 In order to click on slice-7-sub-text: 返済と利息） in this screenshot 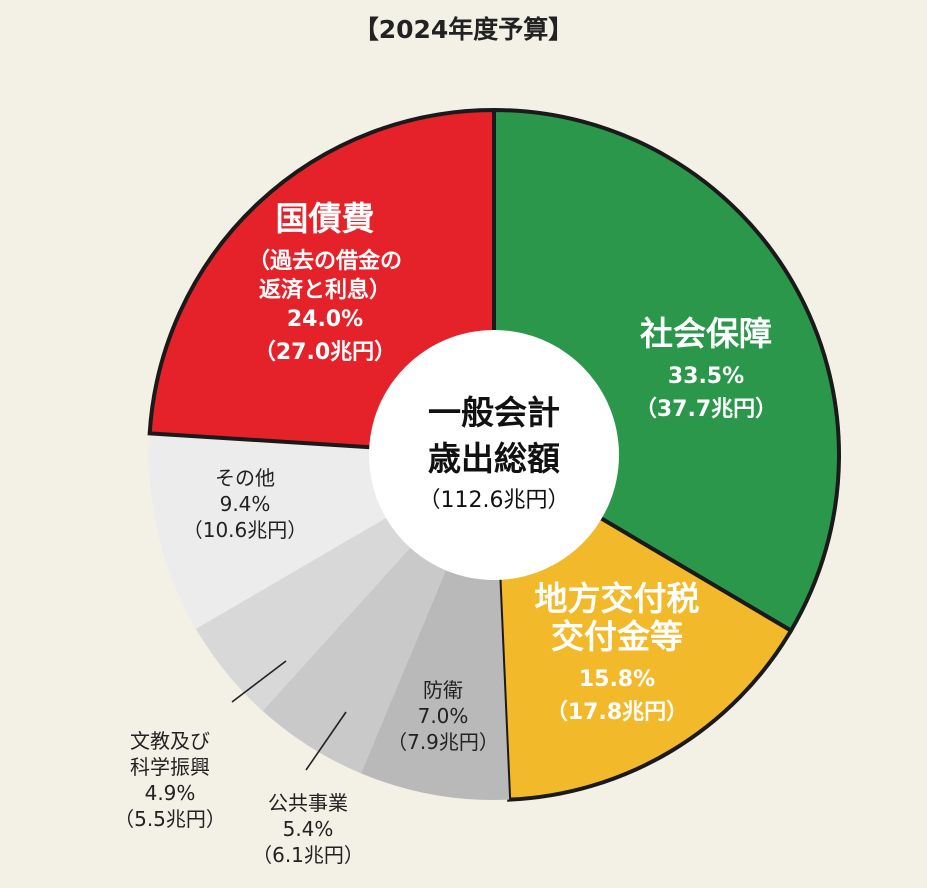, I will do `click(325, 290)`.